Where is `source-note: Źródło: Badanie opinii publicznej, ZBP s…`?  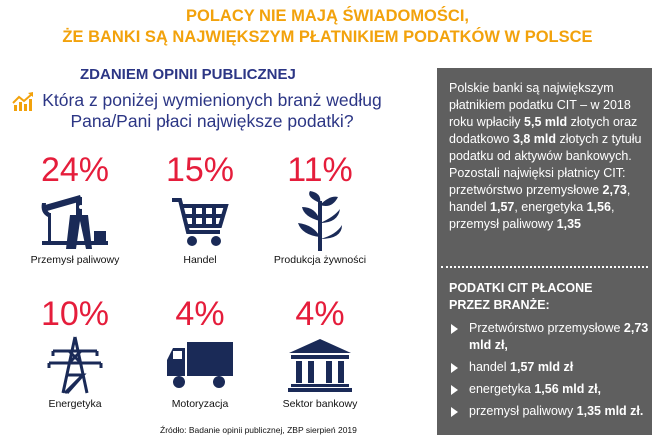 source-note: Źródło: Badanie opinii publicznej, ZBP s… is located at coordinates (258, 430).